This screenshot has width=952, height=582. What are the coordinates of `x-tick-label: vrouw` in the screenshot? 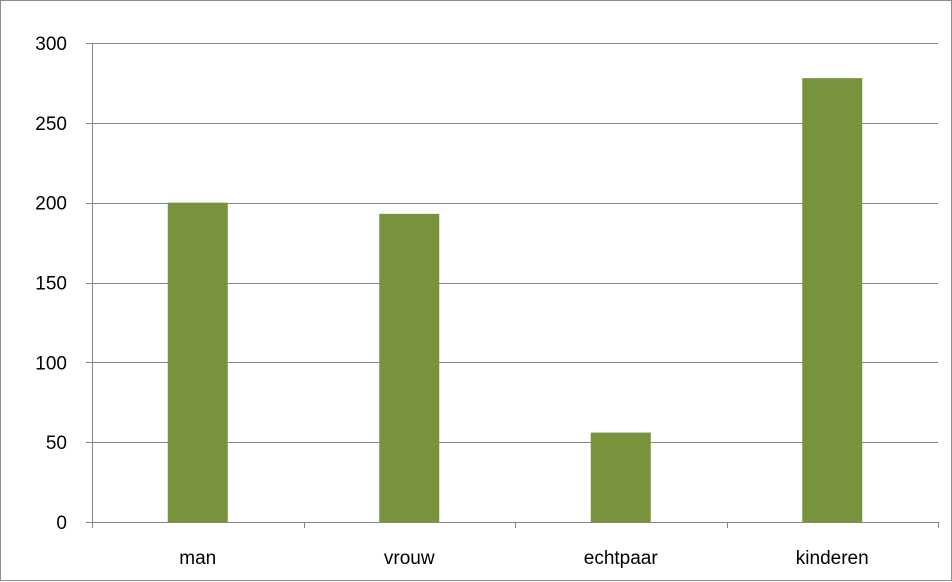 It's located at (409, 558).